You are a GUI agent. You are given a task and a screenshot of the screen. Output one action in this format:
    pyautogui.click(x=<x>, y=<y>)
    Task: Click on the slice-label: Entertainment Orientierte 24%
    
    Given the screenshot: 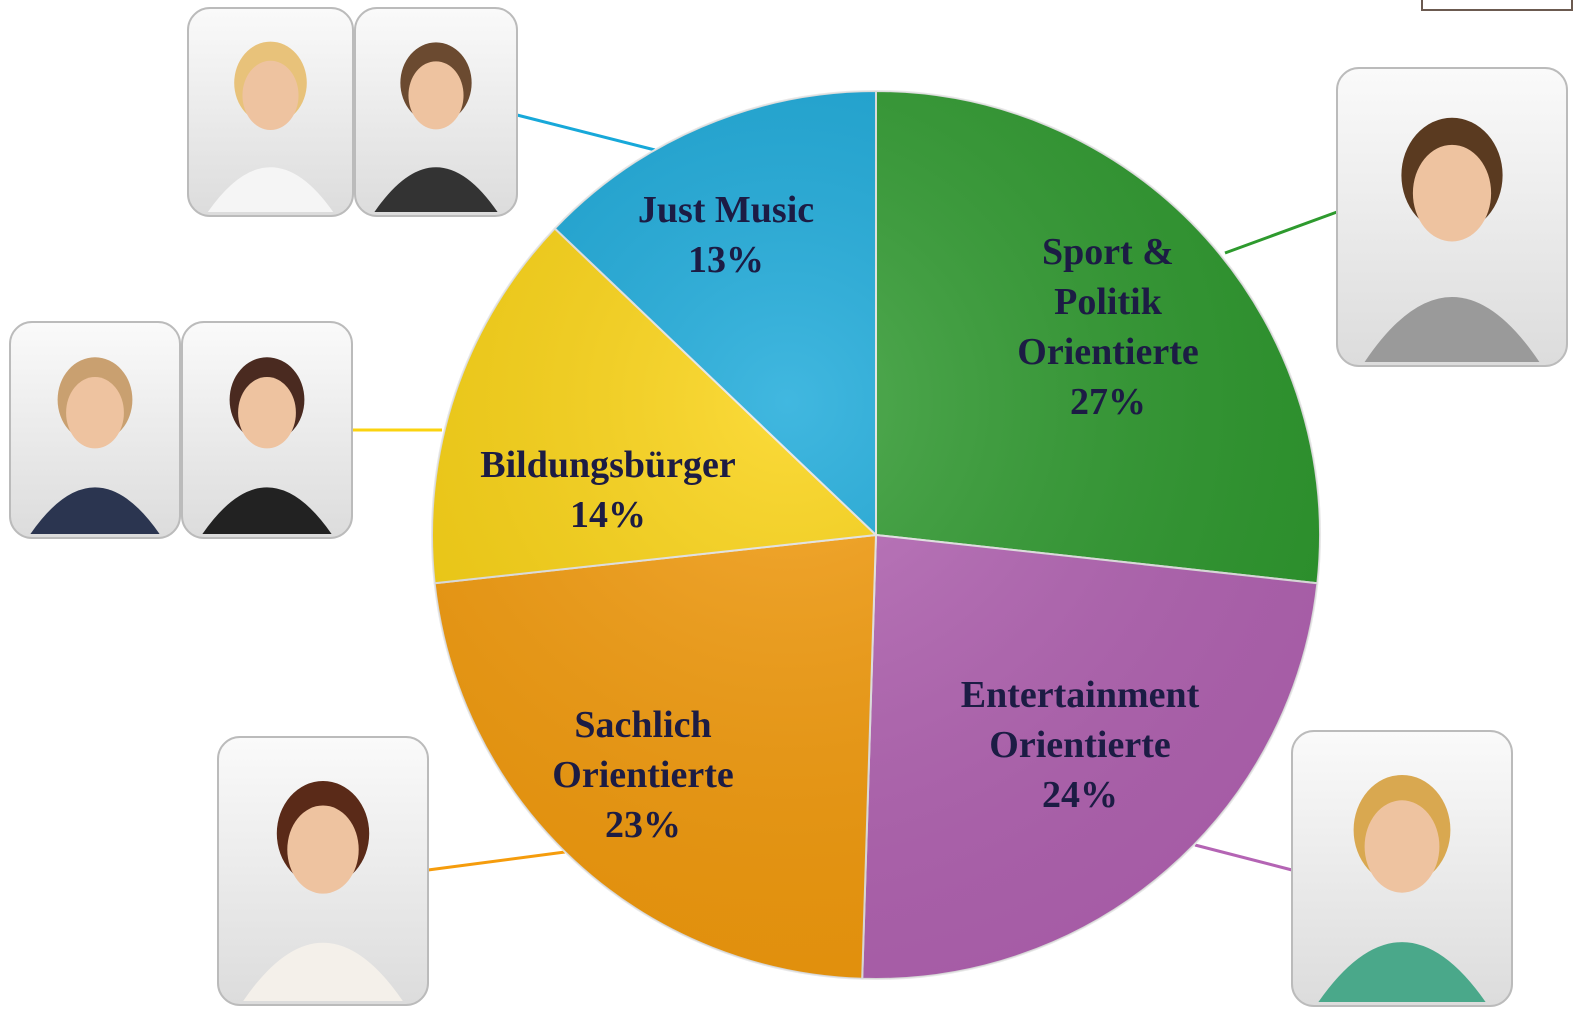 What is the action you would take?
    pyautogui.click(x=1080, y=745)
    